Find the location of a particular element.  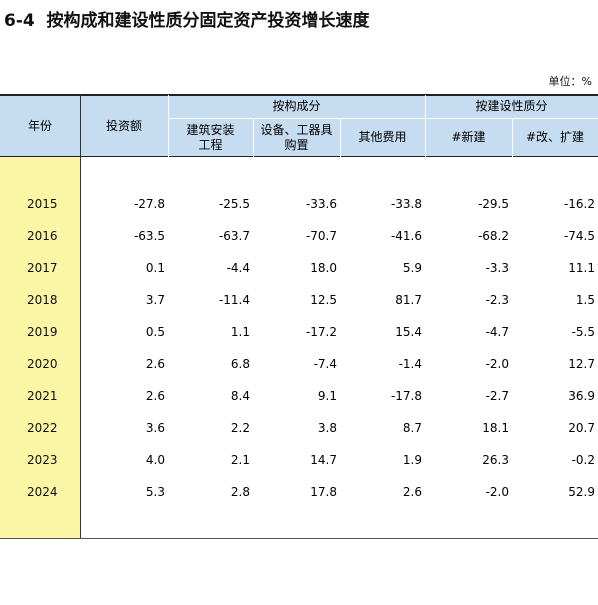

column-header-text: #改、扩建 is located at coordinates (555, 137).